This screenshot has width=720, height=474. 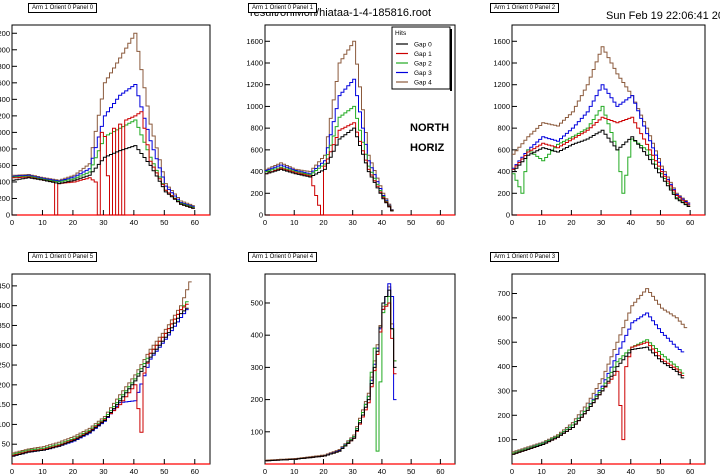 What do you see at coordinates (423, 45) in the screenshot?
I see `legend-entry: Gap 0` at bounding box center [423, 45].